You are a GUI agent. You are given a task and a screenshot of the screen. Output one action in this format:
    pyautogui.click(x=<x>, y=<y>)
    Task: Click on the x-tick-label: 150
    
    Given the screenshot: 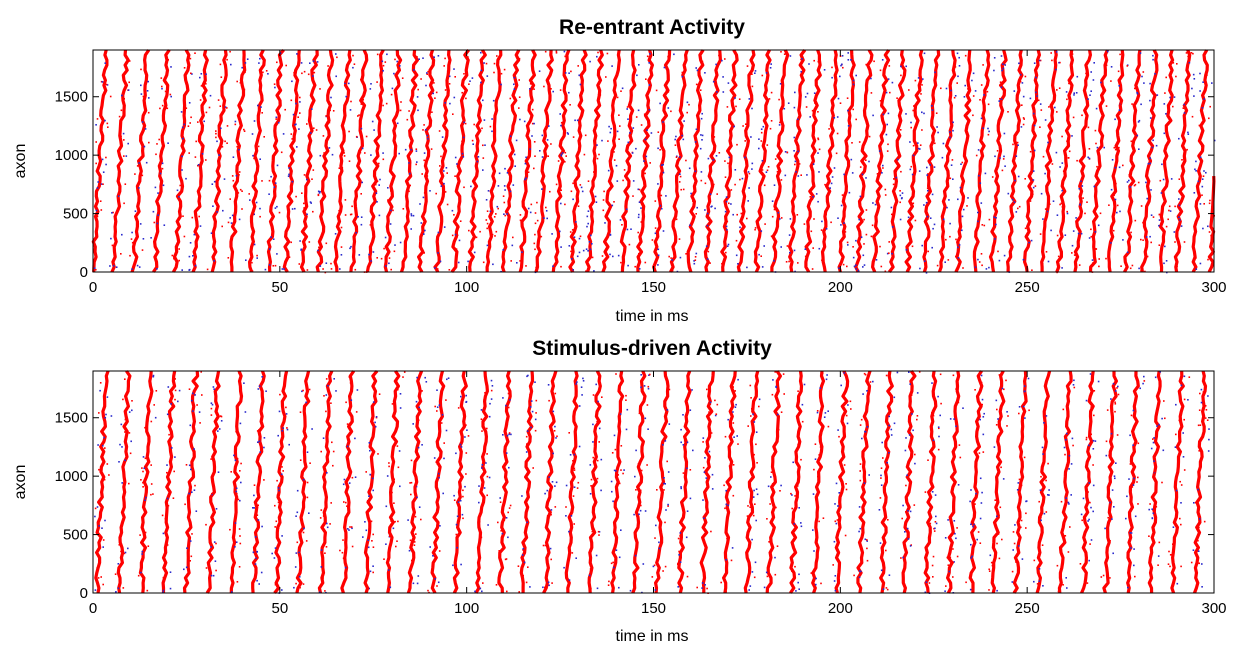 What is the action you would take?
    pyautogui.click(x=653, y=287)
    